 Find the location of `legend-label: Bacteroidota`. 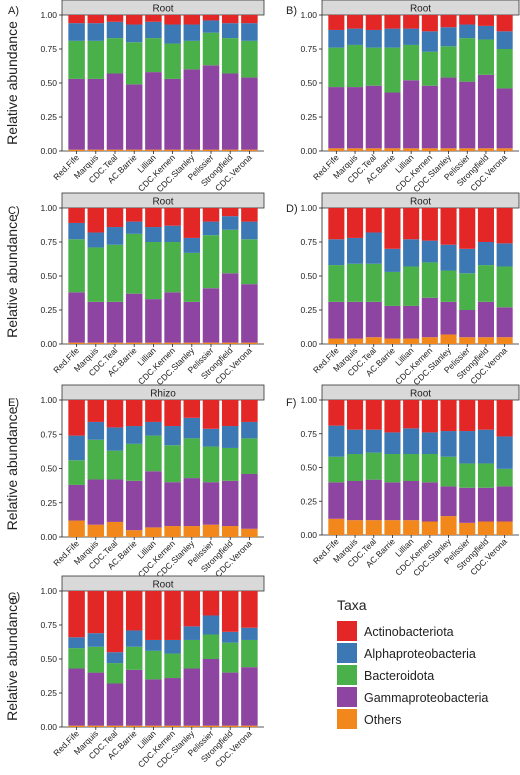

legend-label: Bacteroidota is located at coordinates (399, 676).